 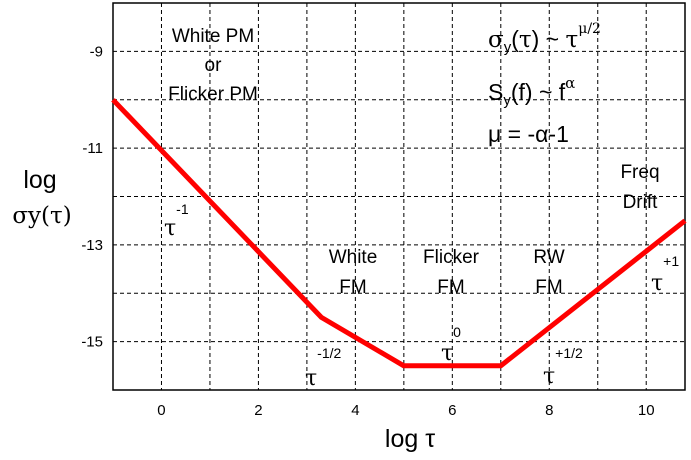 What do you see at coordinates (451, 345) in the screenshot?
I see `slope-label-0: τ0` at bounding box center [451, 345].